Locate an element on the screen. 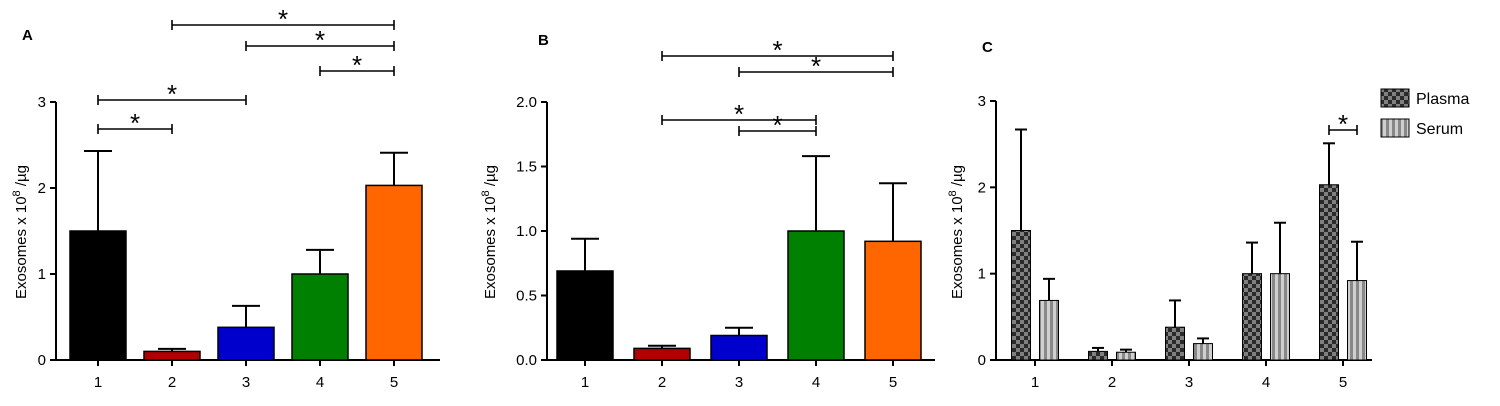 The width and height of the screenshot is (1500, 406). y-tick-label: 2.0 is located at coordinates (526, 102).